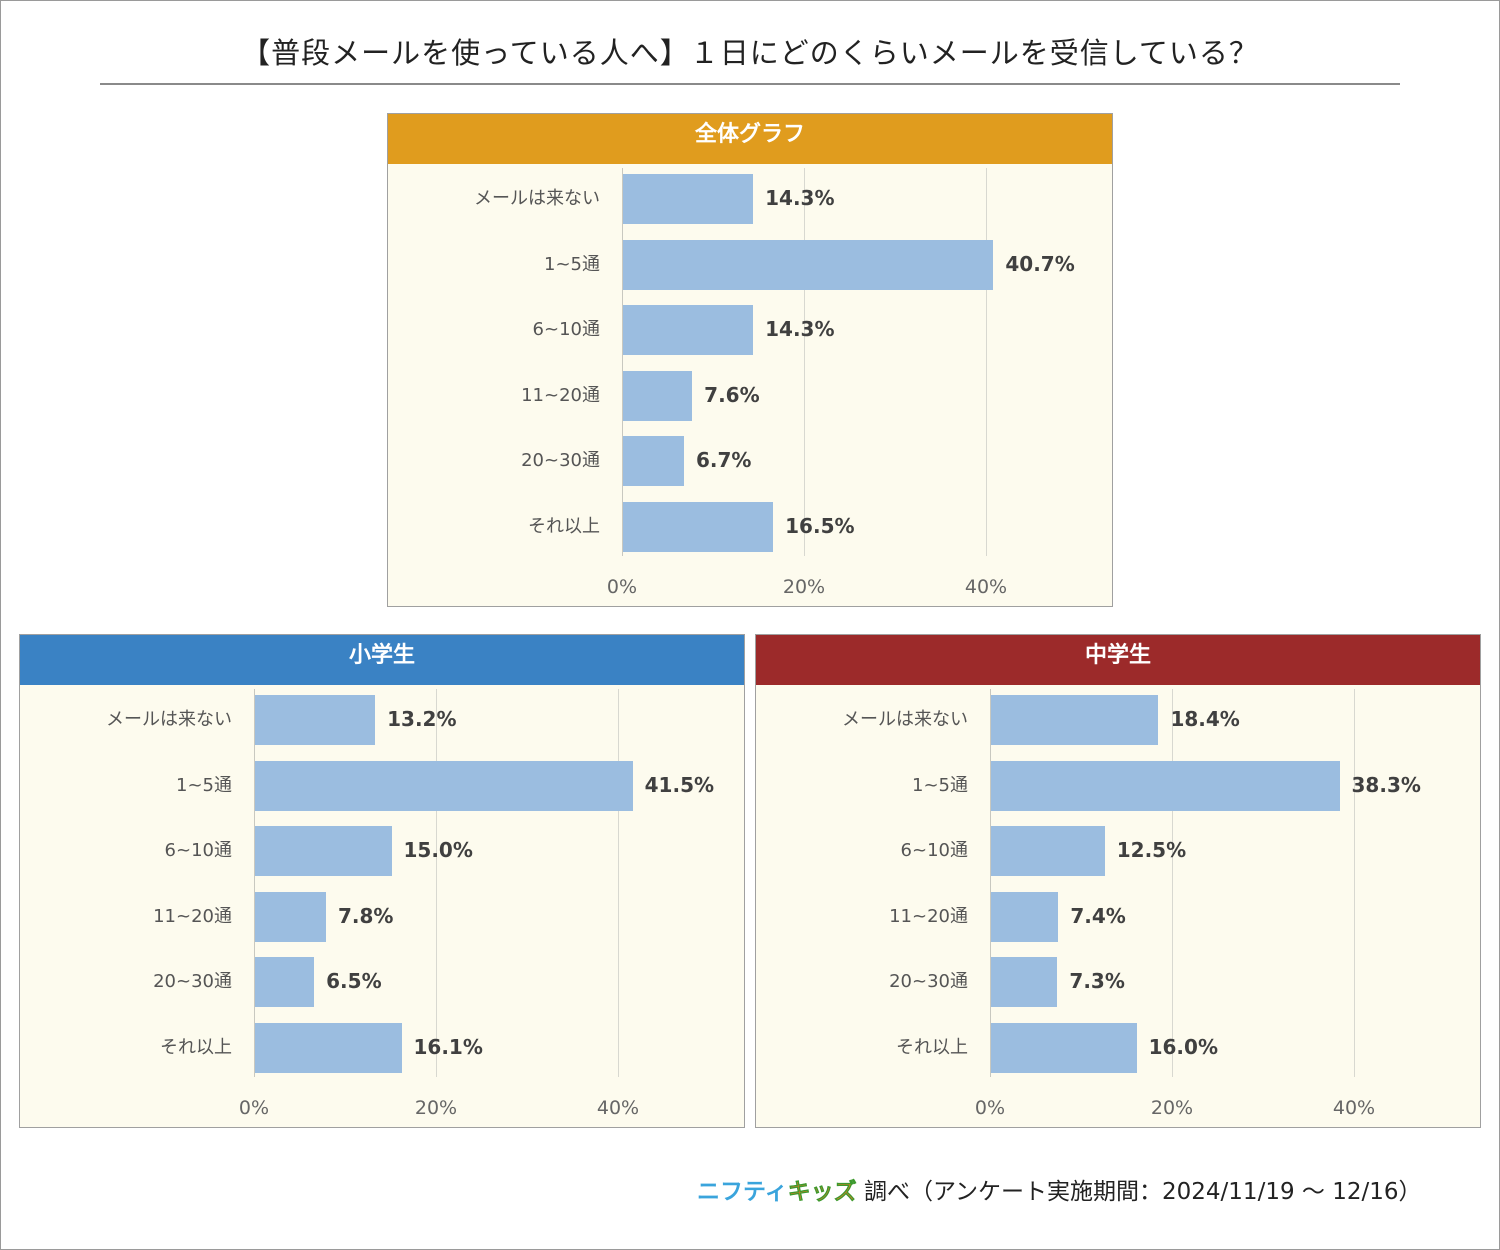  What do you see at coordinates (750, 84) in the screenshot?
I see `title-divider` at bounding box center [750, 84].